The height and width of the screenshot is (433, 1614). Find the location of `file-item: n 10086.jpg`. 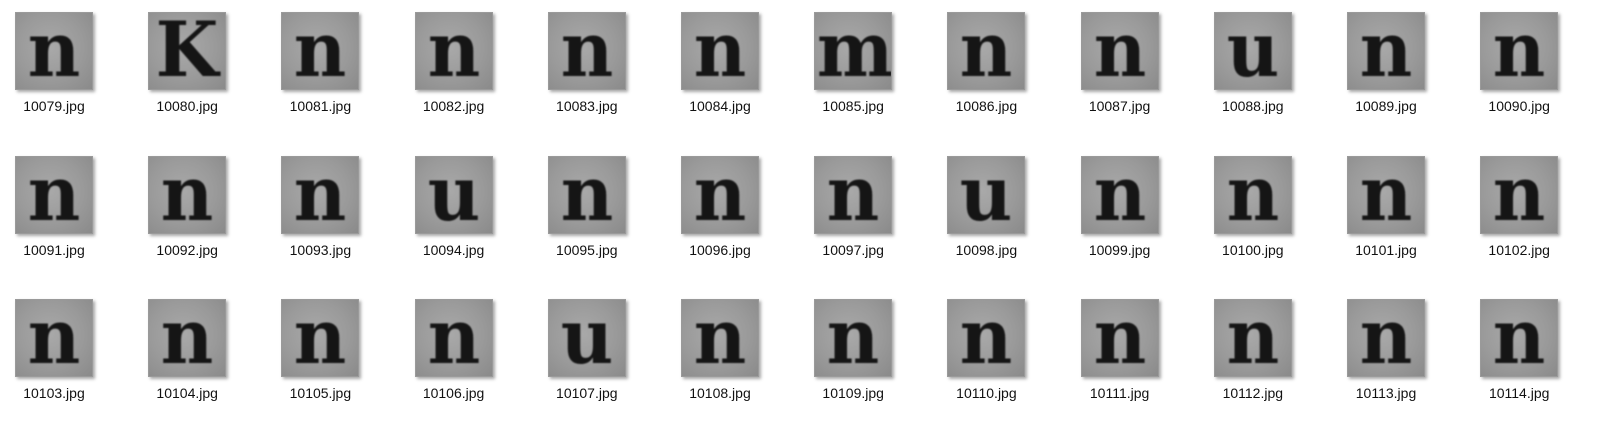

file-item: n 10086.jpg is located at coordinates (997, 72).